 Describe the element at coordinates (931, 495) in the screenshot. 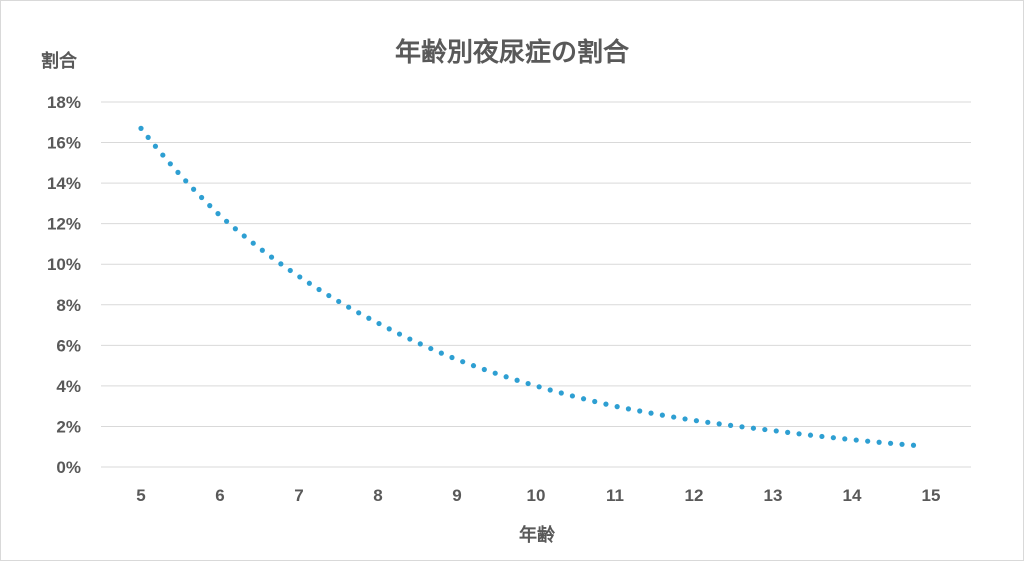

I see `x-tick-label: 15` at that location.